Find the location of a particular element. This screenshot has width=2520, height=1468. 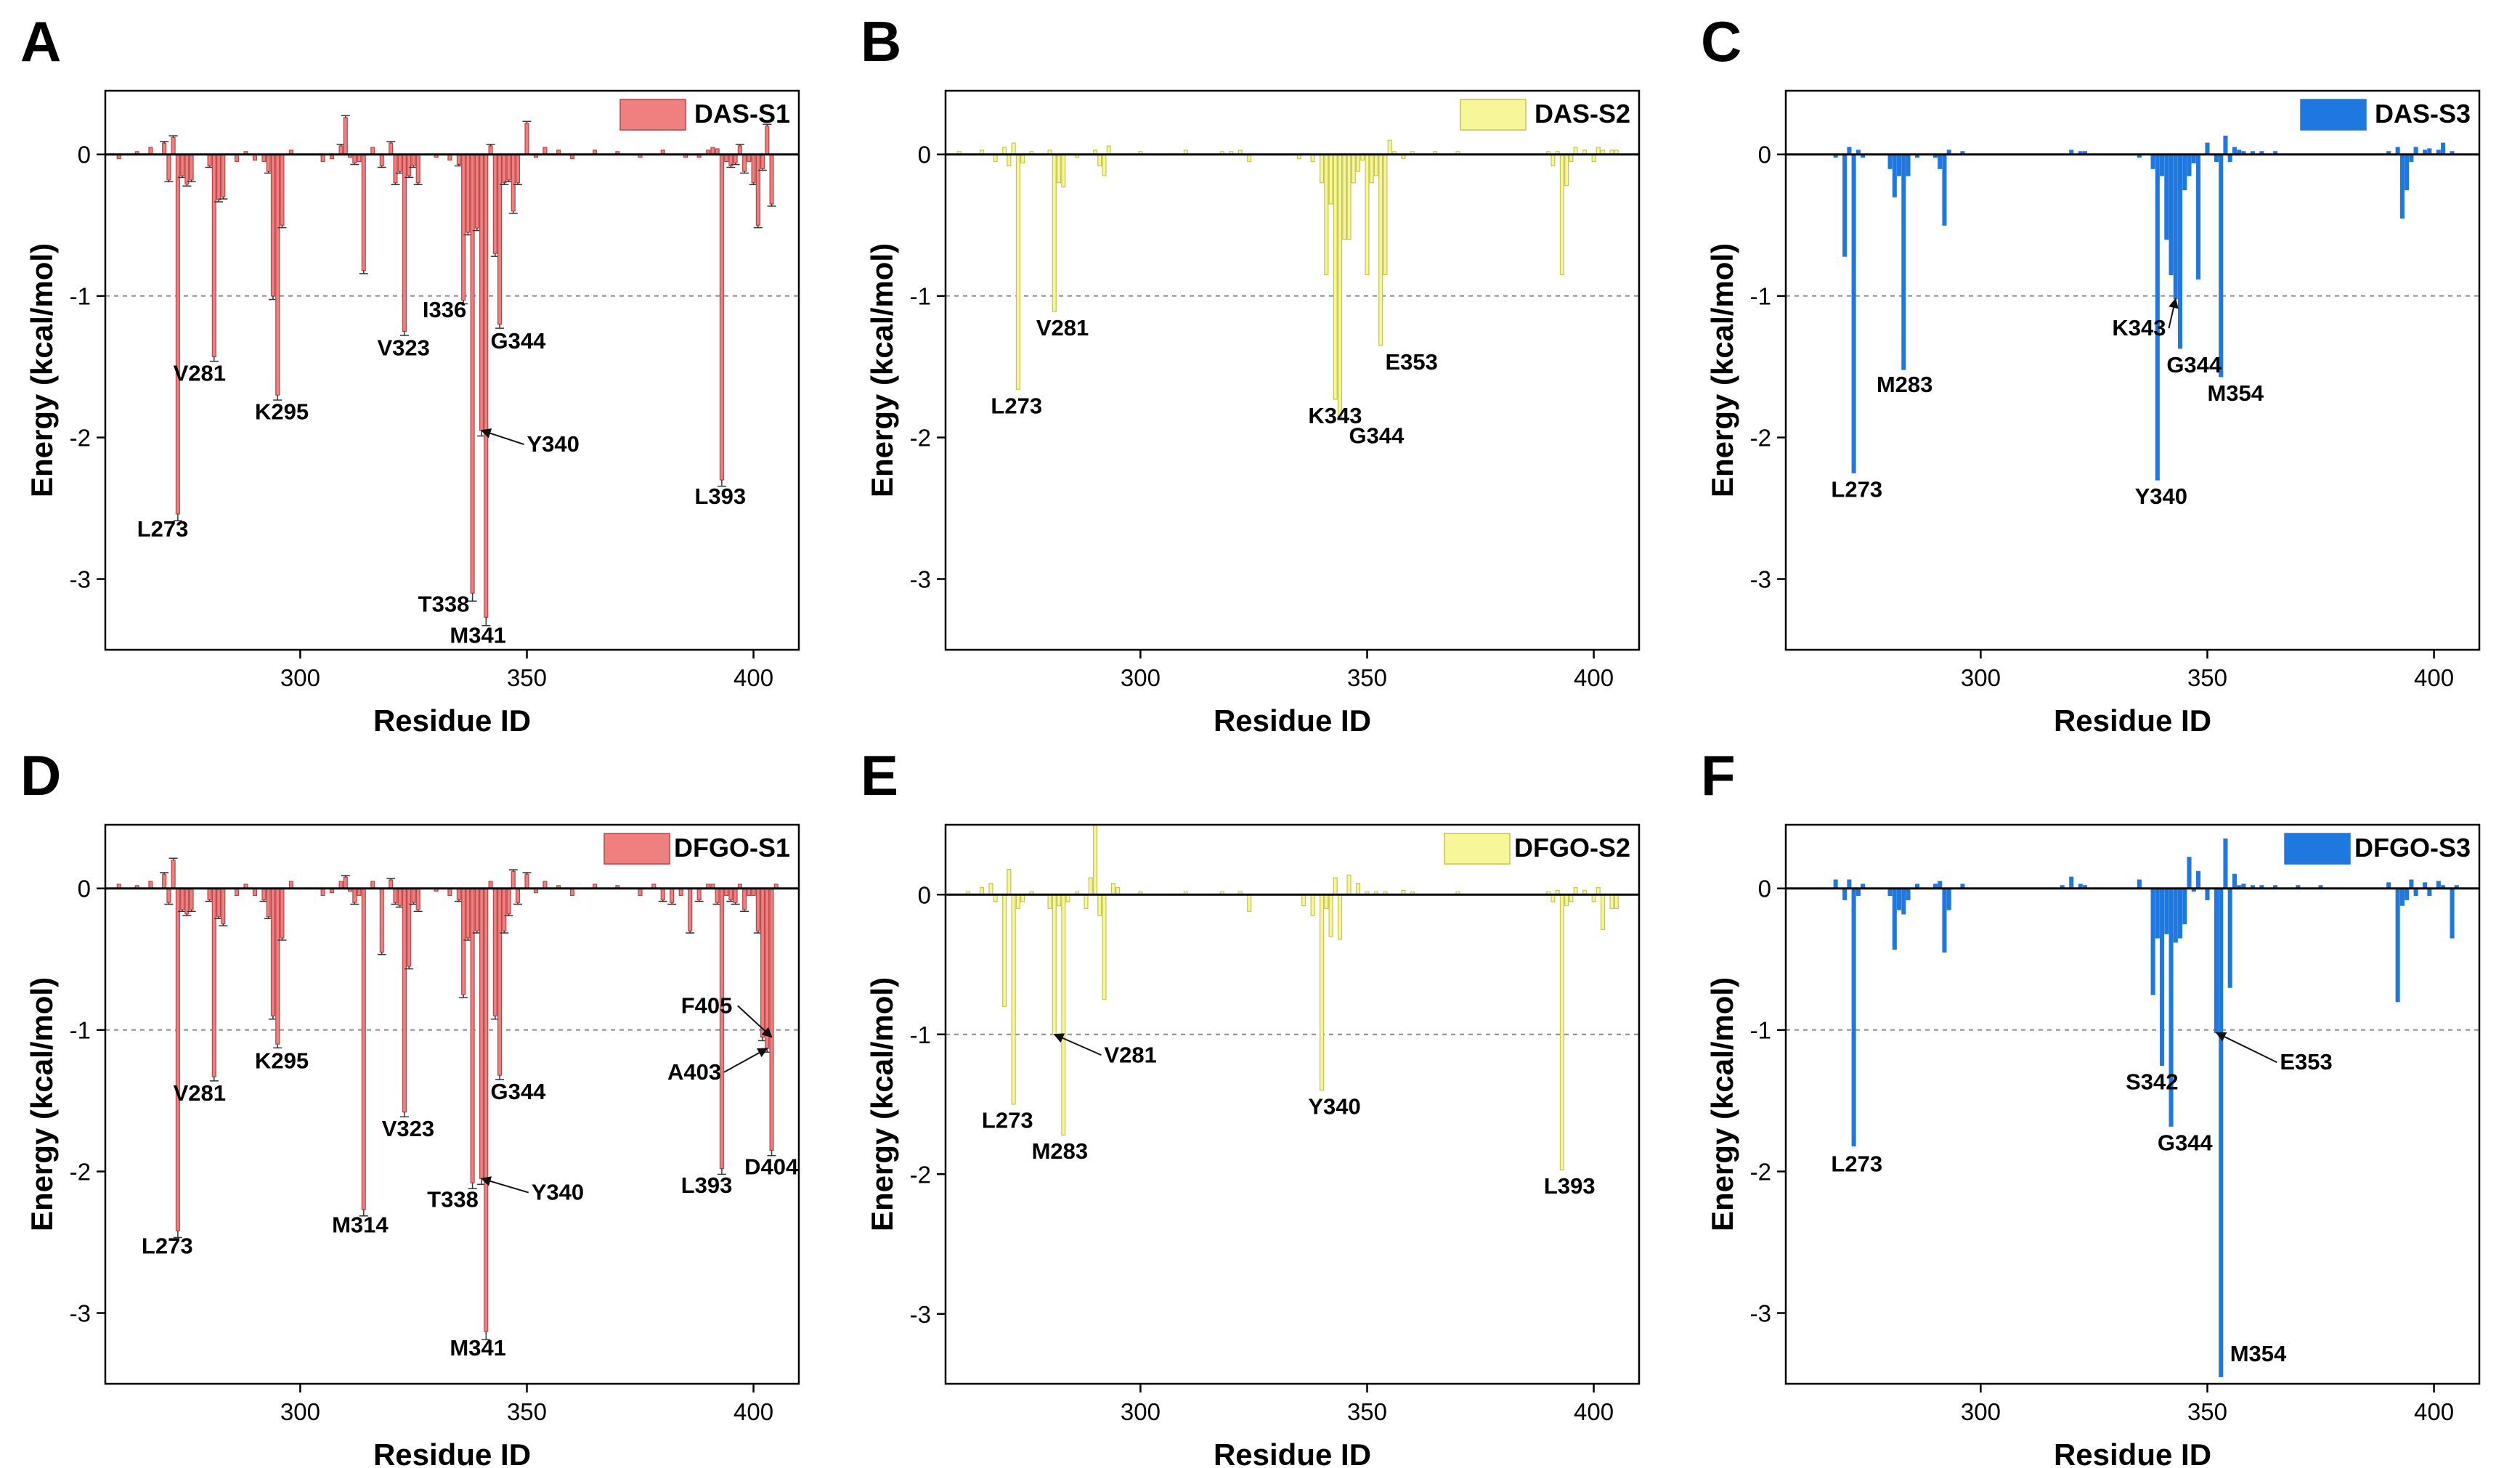

legend-label: DAS-S3 is located at coordinates (2423, 114).